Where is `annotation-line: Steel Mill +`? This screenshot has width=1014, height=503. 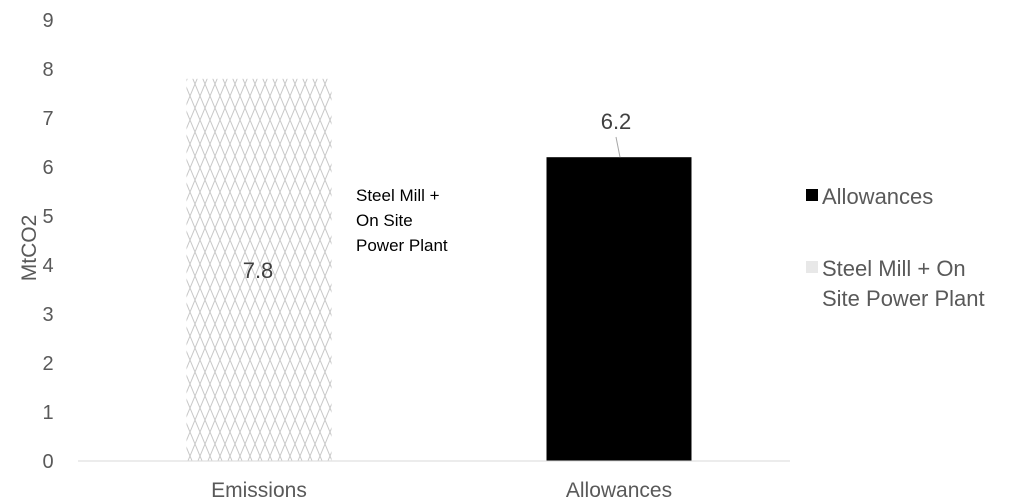
annotation-line: Steel Mill + is located at coordinates (398, 195).